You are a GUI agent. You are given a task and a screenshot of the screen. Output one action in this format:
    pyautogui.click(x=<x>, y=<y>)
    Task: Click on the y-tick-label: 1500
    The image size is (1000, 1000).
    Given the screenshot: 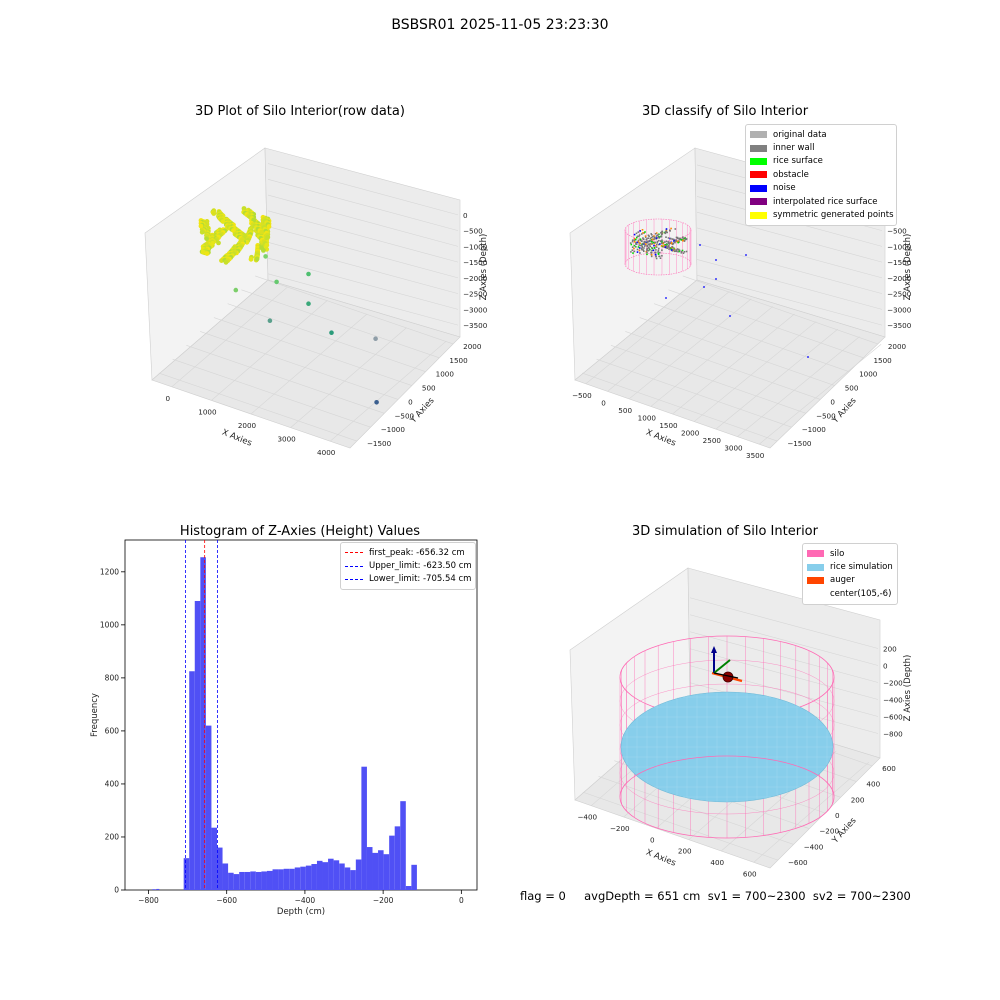 What is the action you would take?
    pyautogui.click(x=458, y=360)
    